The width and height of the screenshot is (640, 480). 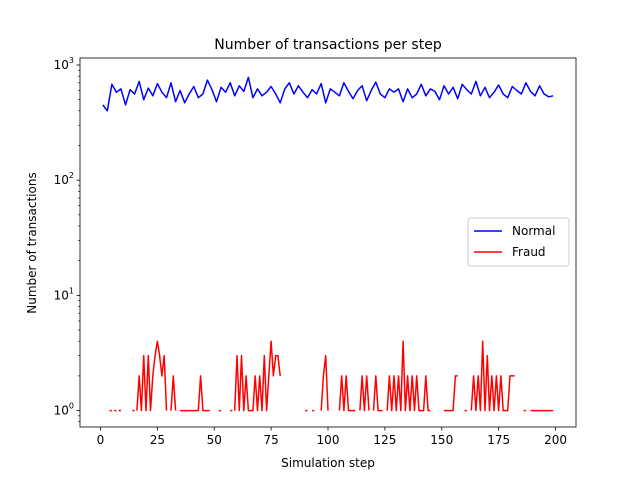 I want to click on x-tick-label: 0, so click(x=101, y=440).